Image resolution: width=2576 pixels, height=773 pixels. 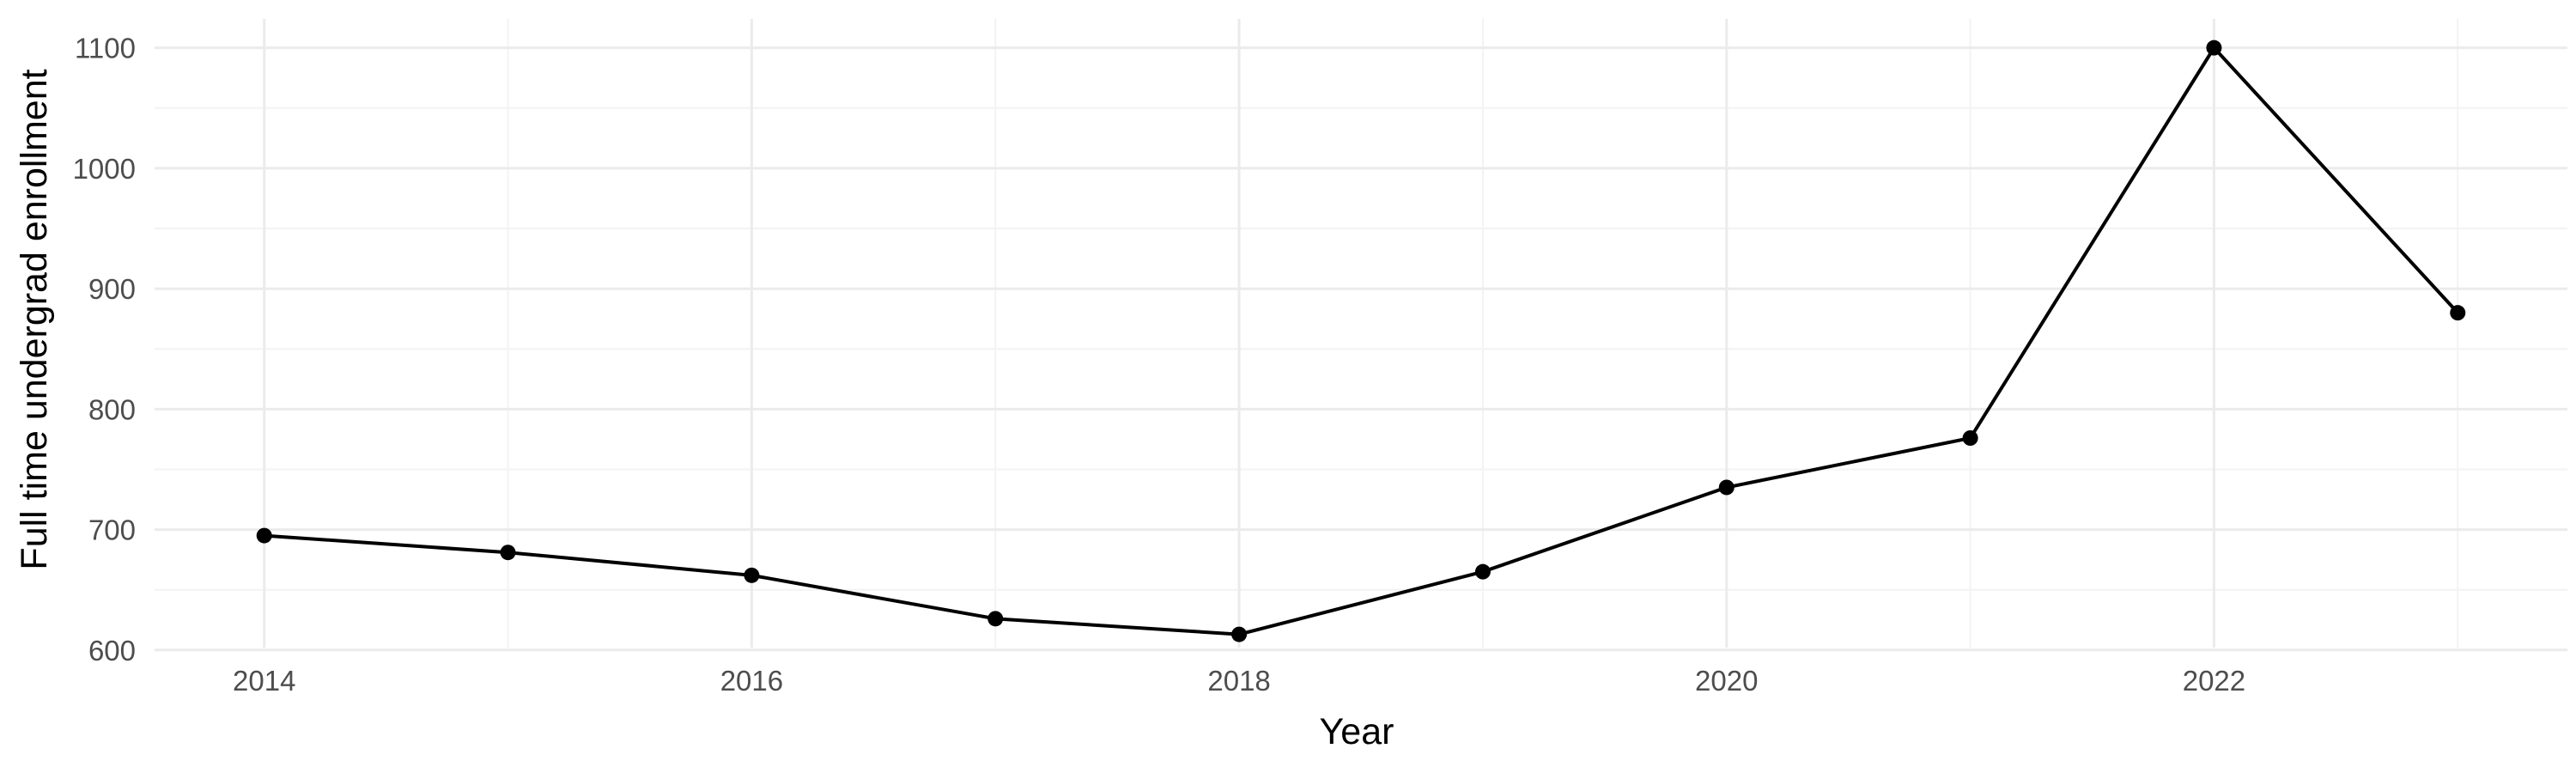 I want to click on x-tick-label: 2014, so click(x=264, y=681).